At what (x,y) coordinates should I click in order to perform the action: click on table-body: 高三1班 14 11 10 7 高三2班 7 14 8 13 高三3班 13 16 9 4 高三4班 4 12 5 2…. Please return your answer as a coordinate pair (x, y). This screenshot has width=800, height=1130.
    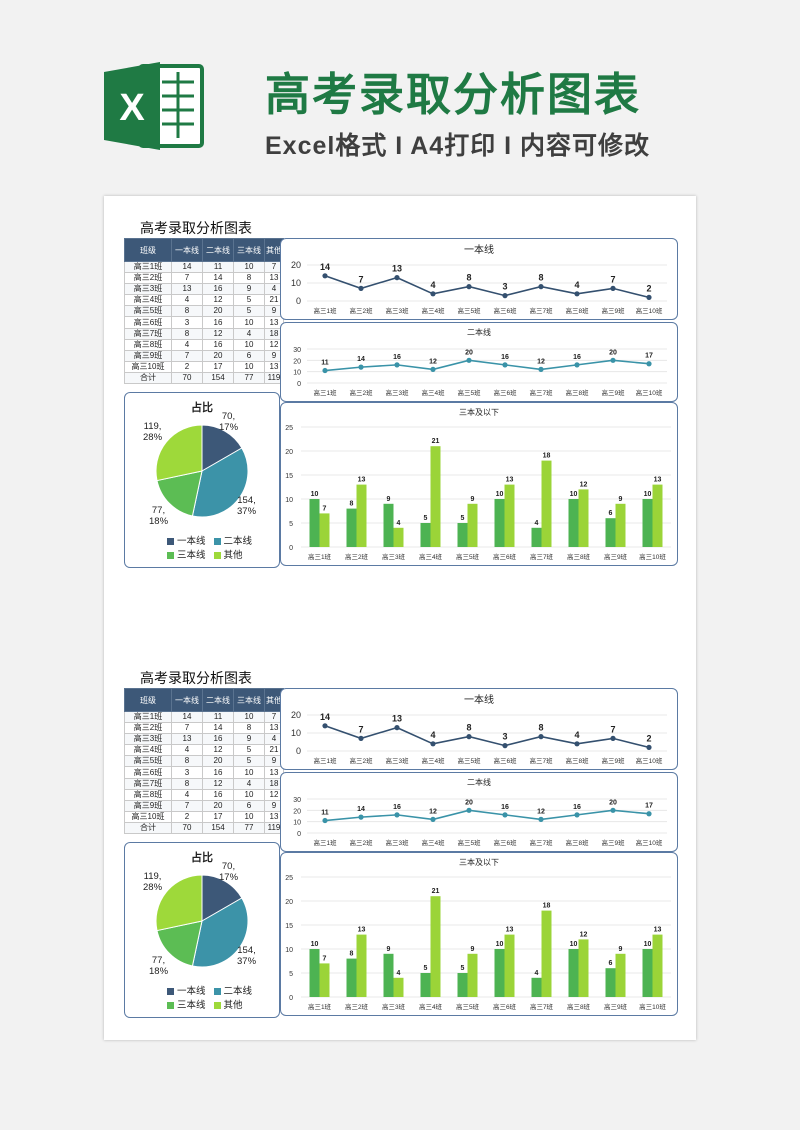
    Looking at the image, I should click on (204, 322).